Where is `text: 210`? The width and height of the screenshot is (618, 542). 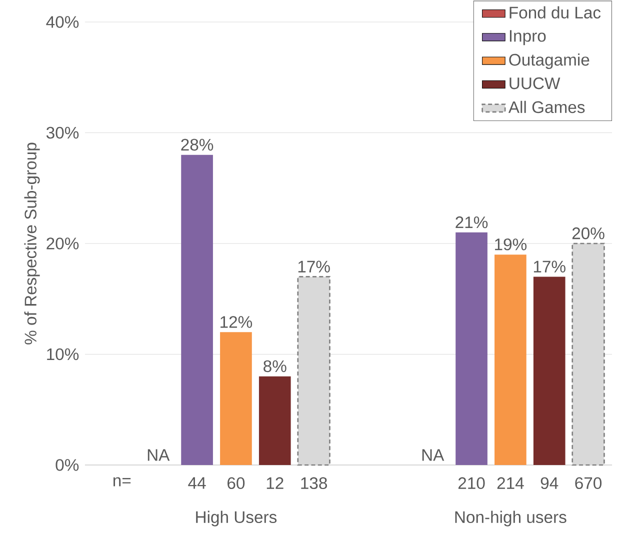
text: 210 is located at coordinates (471, 483).